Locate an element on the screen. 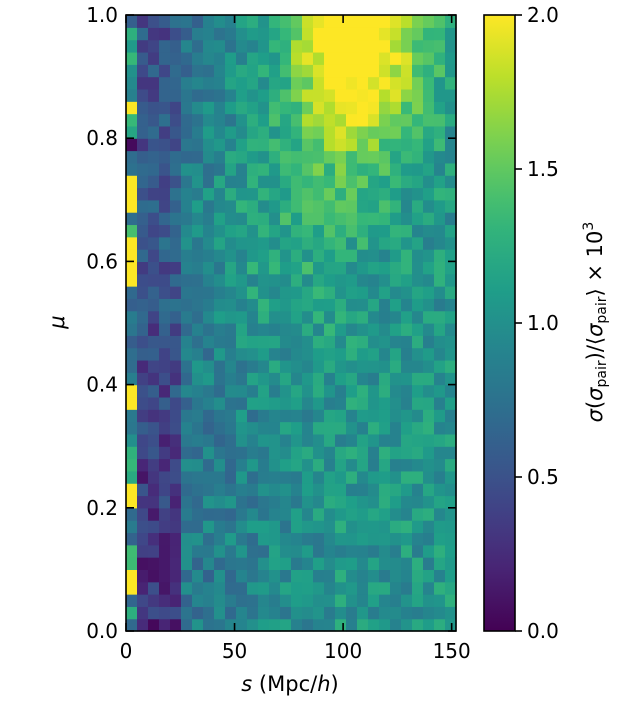  colorbar-tick-label: 2.0 is located at coordinates (543, 15).